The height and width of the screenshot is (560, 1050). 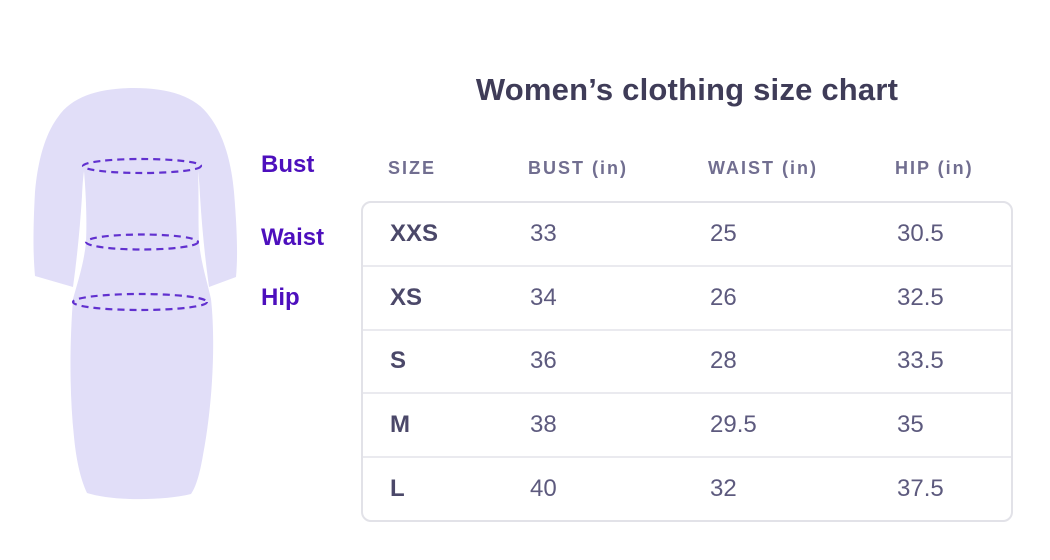 I want to click on value-cell: 33, so click(x=543, y=233).